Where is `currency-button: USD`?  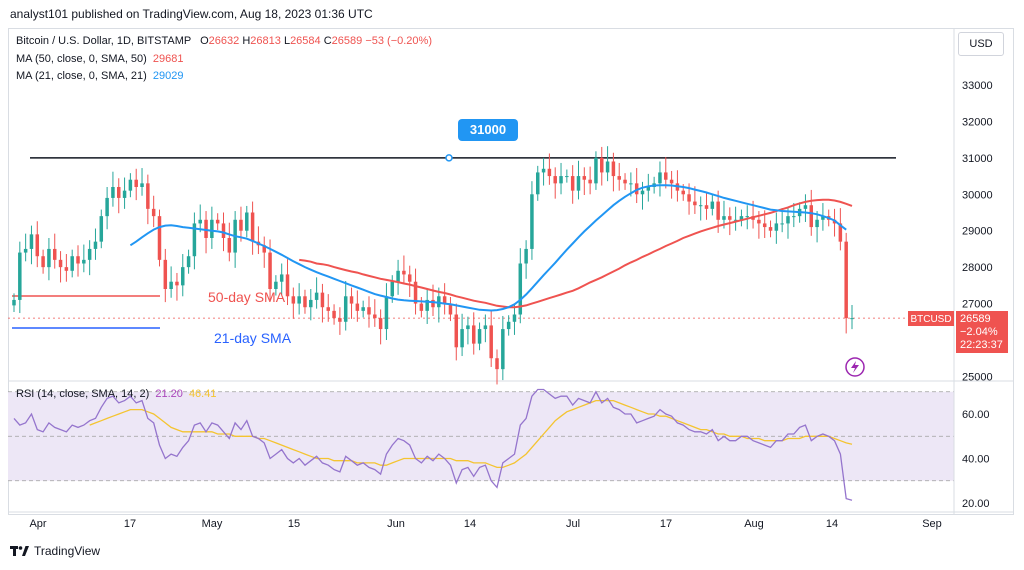 currency-button: USD is located at coordinates (981, 44).